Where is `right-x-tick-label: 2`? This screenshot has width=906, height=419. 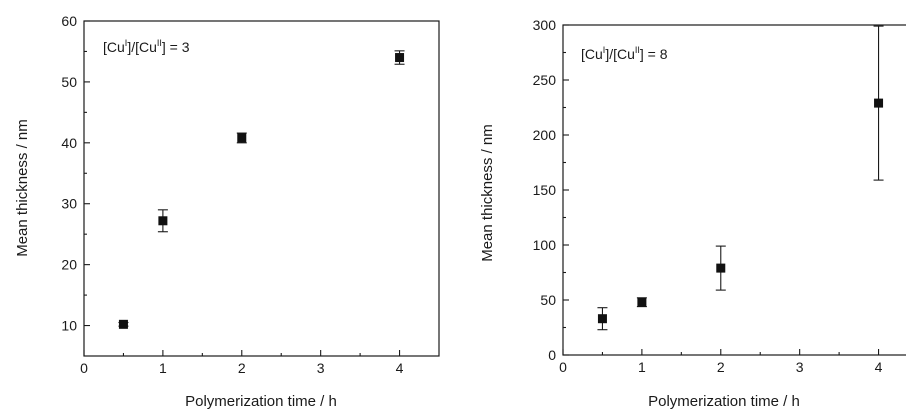
right-x-tick-label: 2 is located at coordinates (721, 367).